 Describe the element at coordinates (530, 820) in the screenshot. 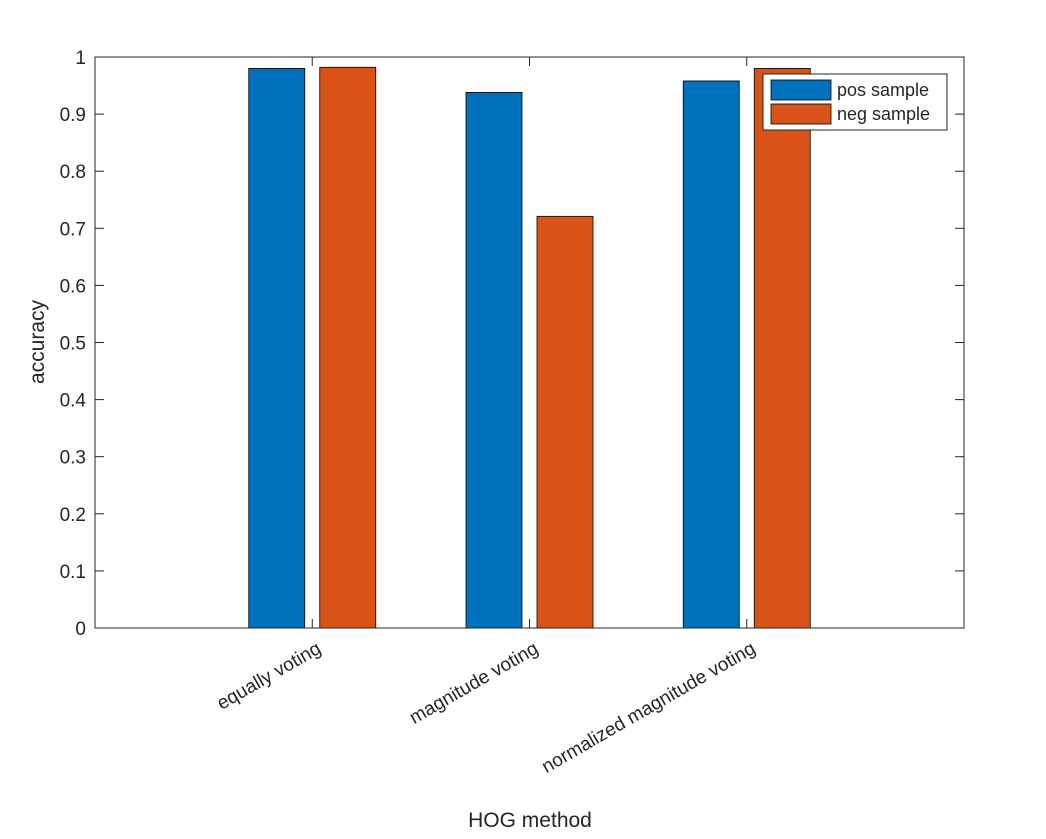

I see `x-axis-label: HOG method` at that location.